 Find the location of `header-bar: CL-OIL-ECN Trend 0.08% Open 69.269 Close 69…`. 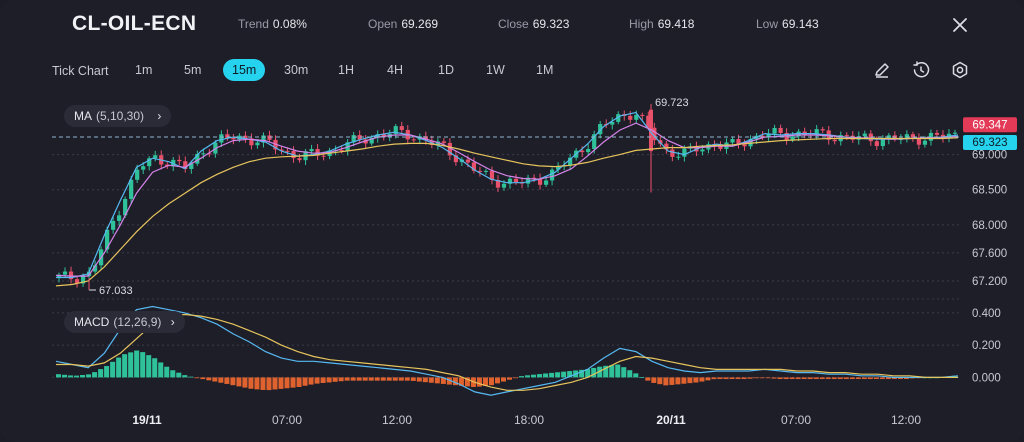

header-bar: CL-OIL-ECN Trend 0.08% Open 69.269 Close 69… is located at coordinates (512, 25).